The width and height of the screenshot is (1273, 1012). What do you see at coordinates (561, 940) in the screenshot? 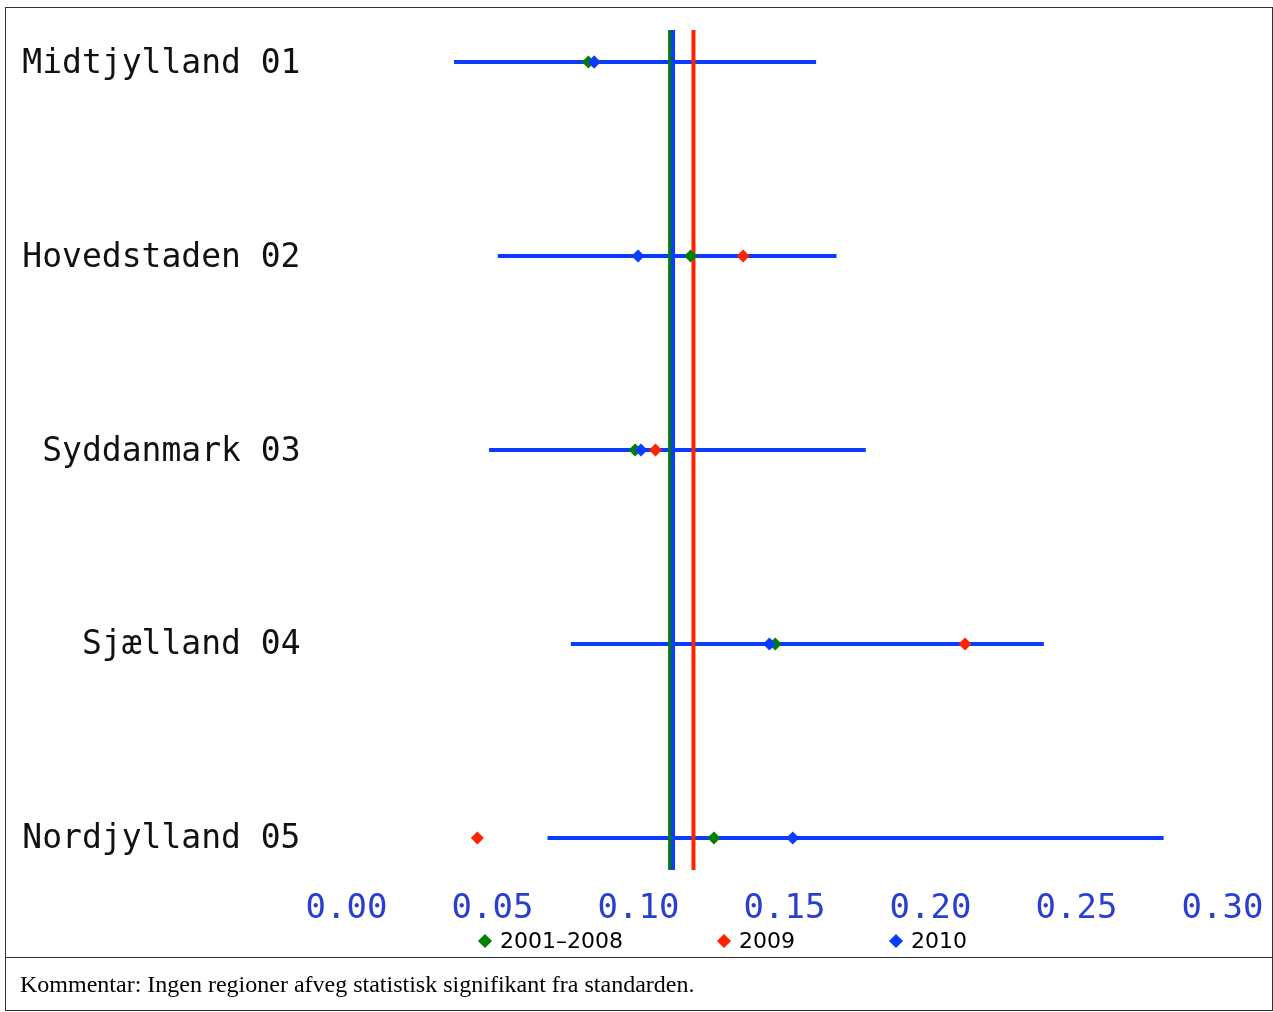
I see `legend-label: 2001–2008` at bounding box center [561, 940].